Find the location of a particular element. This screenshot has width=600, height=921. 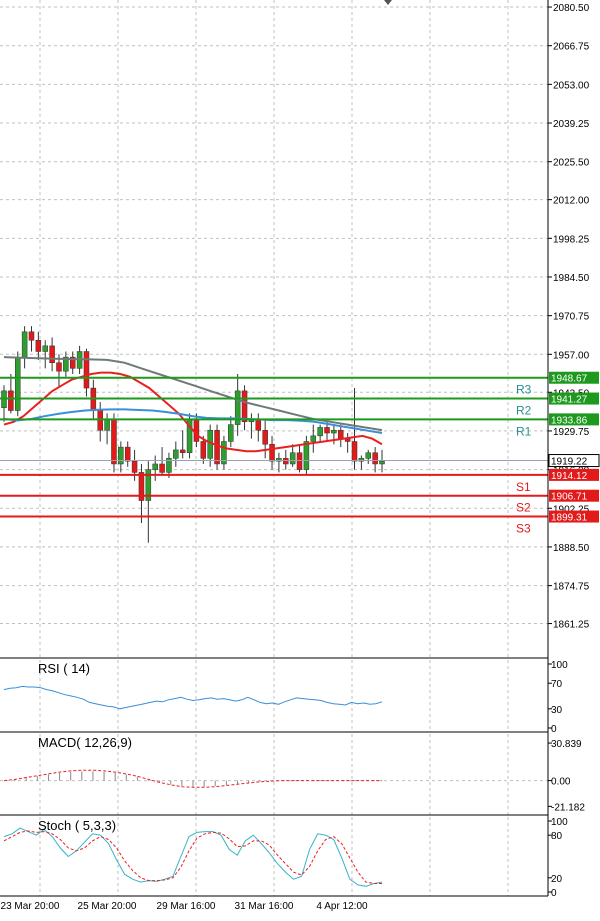

price-tick-label: 1957.00 is located at coordinates (571, 355).